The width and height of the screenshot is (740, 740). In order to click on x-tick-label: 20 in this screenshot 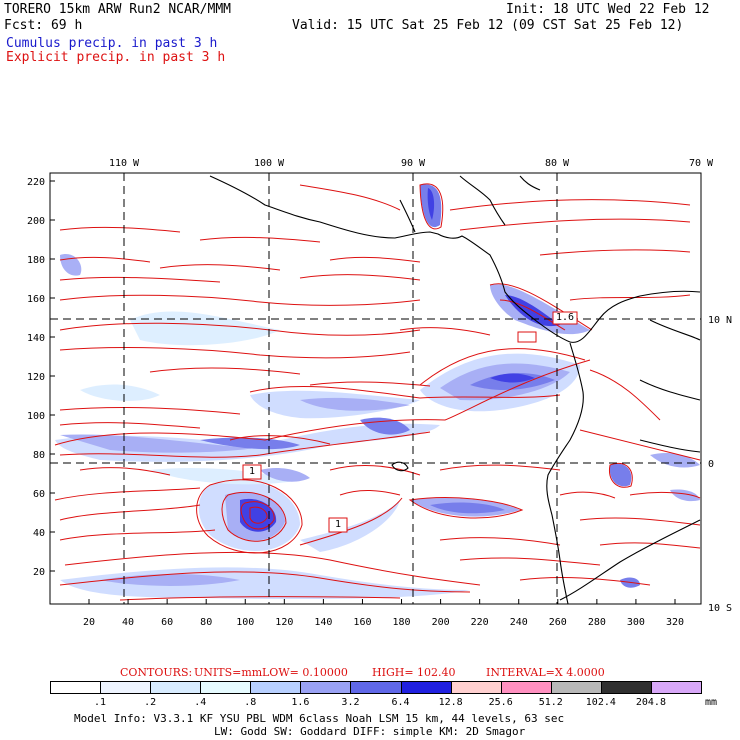, I will do `click(89, 622)`.